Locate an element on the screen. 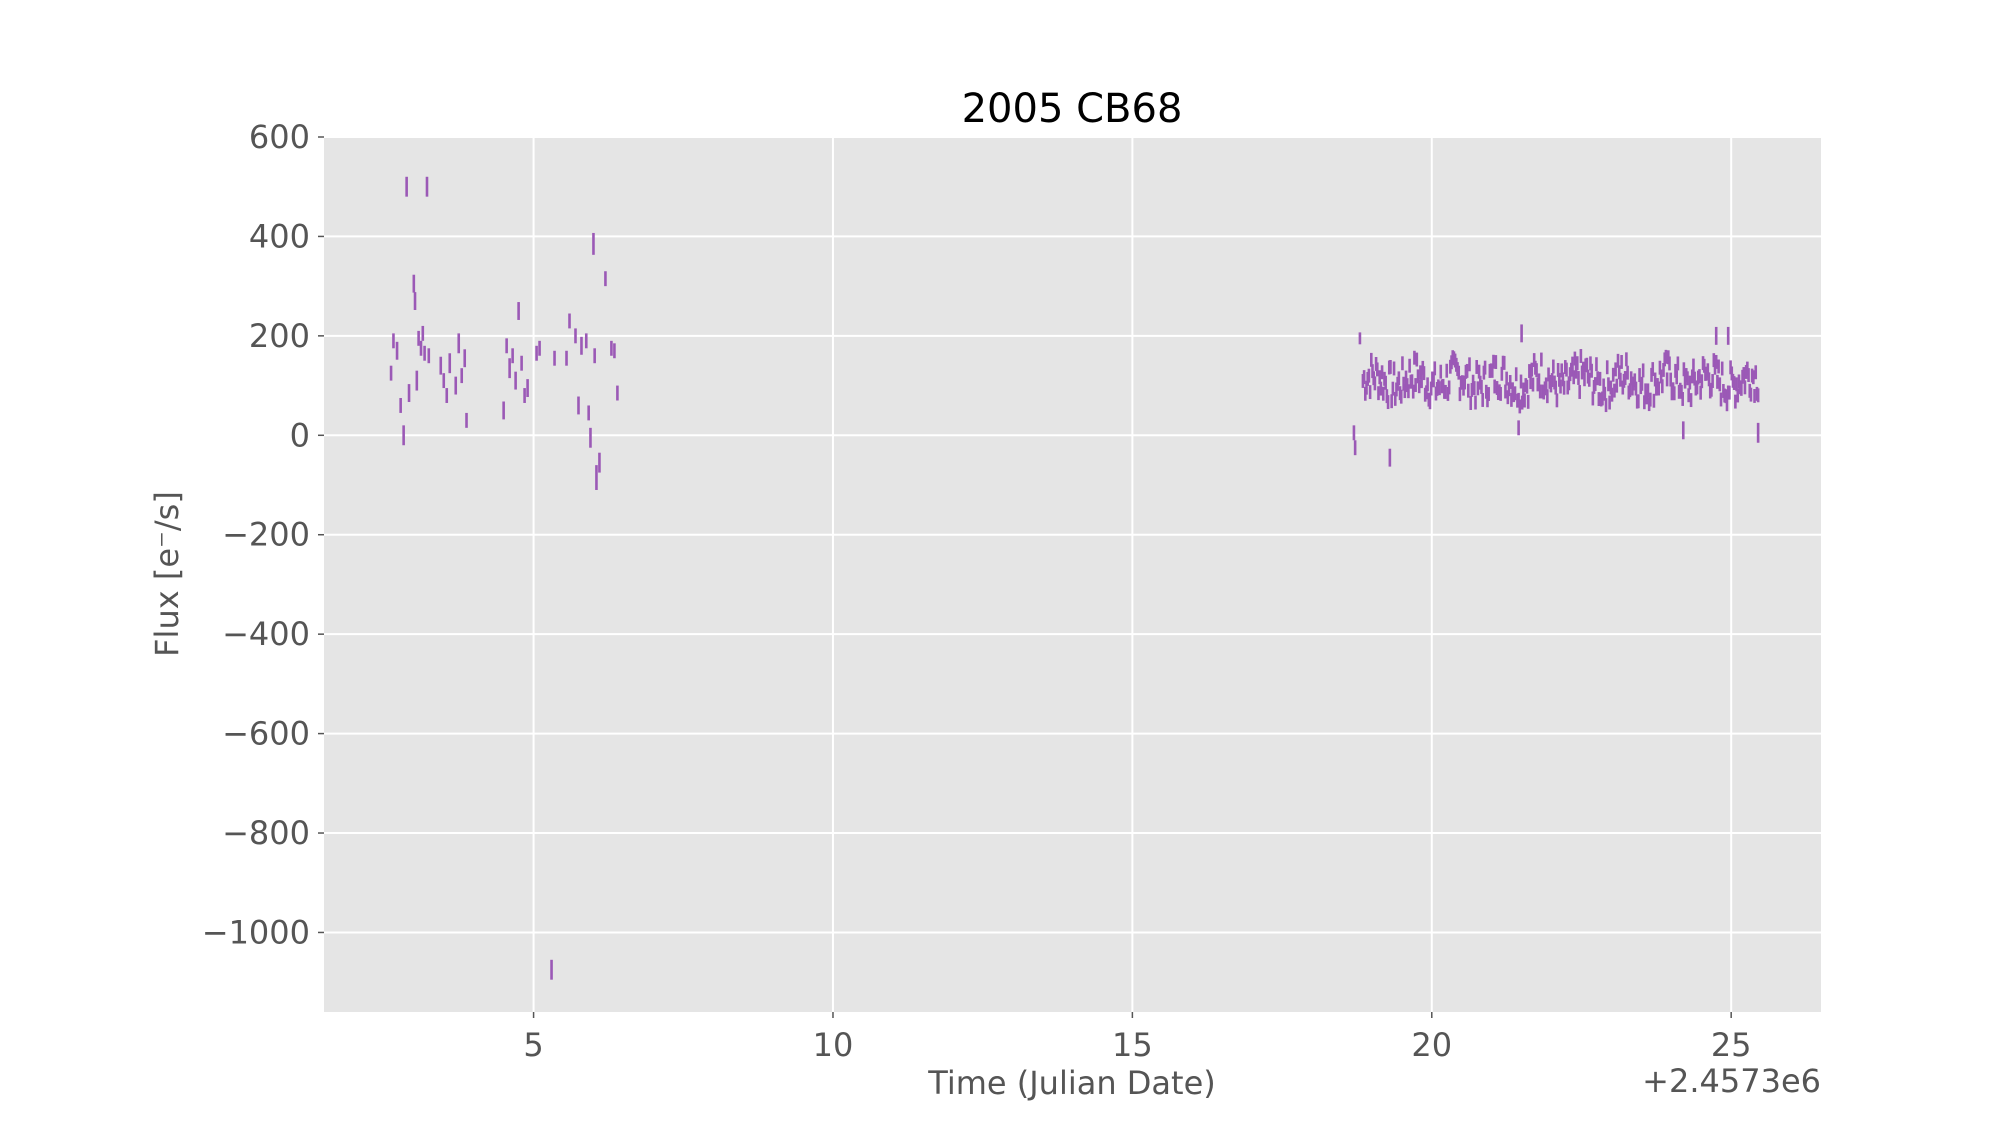 Image resolution: width=1999 pixels, height=1125 pixels. chart-title: 2005 CB68 is located at coordinates (1072, 109).